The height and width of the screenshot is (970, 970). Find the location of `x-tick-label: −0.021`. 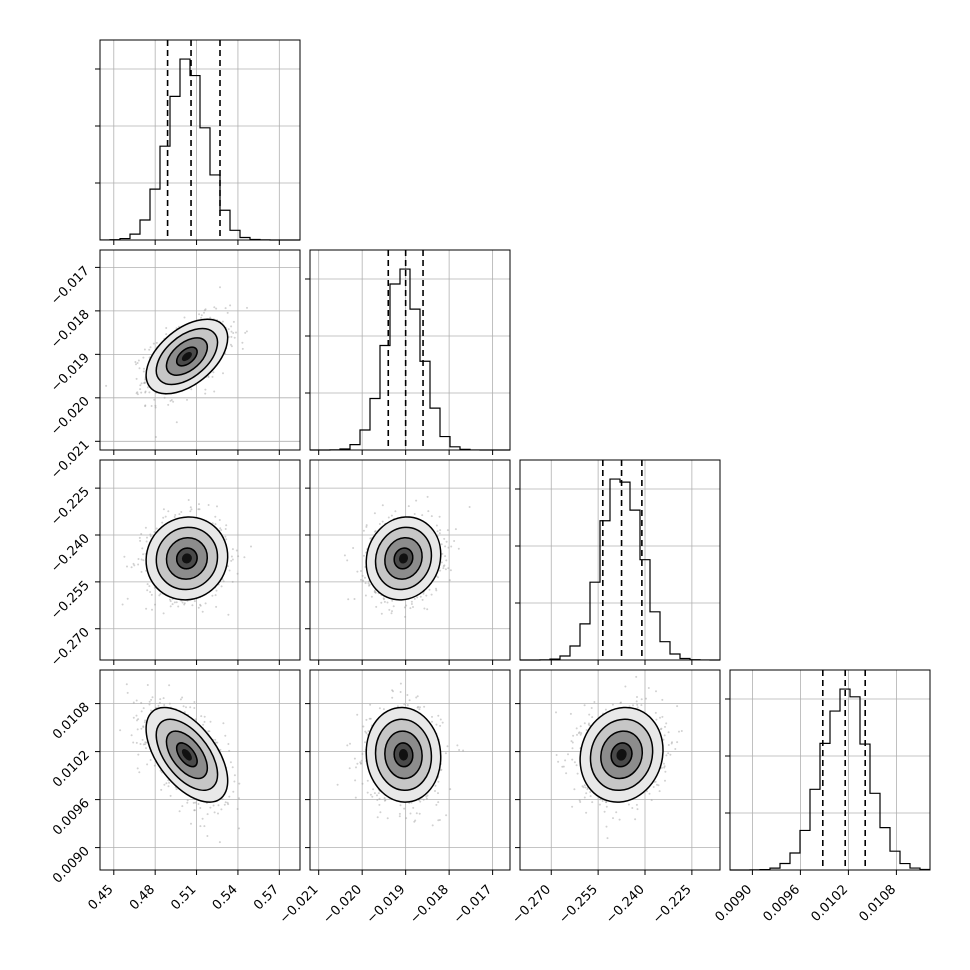

x-tick-label: −0.021 is located at coordinates (299, 904).